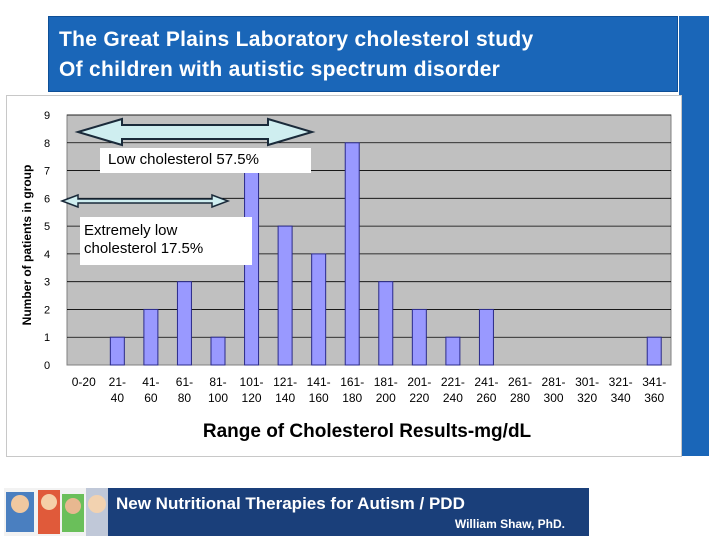 The image size is (720, 540). What do you see at coordinates (419, 382) in the screenshot?
I see `x-tick-label: 201-` at bounding box center [419, 382].